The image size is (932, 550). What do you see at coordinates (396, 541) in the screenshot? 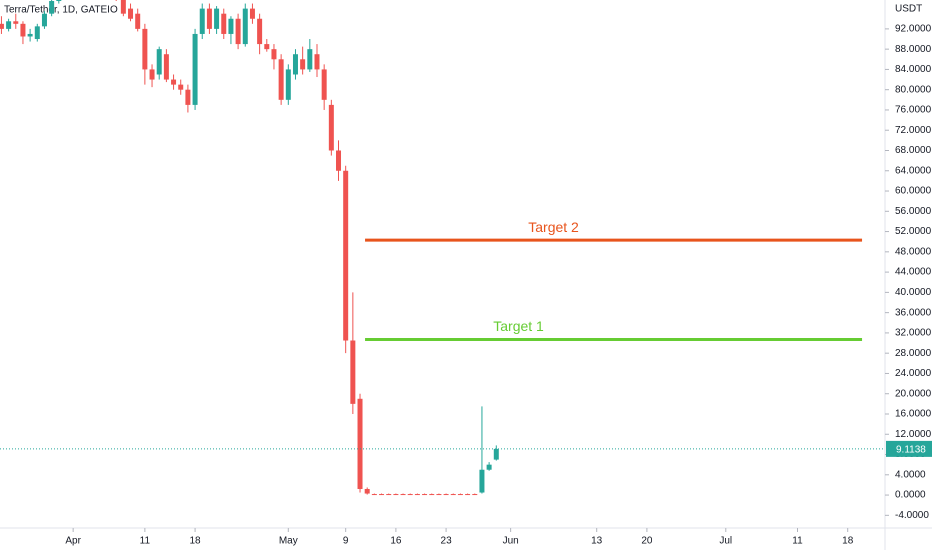
I see `x-tick-label: 16` at bounding box center [396, 541].